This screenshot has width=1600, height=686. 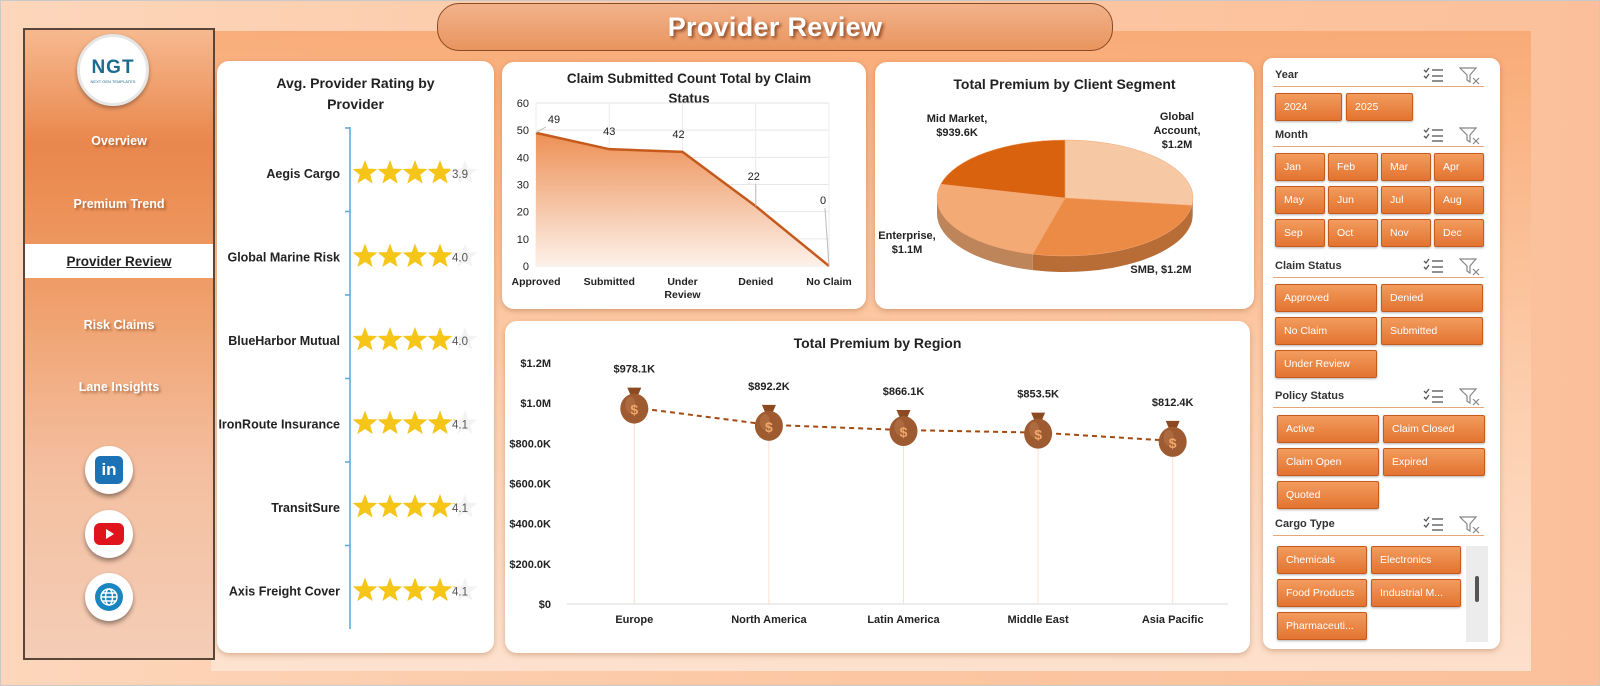 What do you see at coordinates (1406, 233) in the screenshot?
I see `slicer-option-month: Nov` at bounding box center [1406, 233].